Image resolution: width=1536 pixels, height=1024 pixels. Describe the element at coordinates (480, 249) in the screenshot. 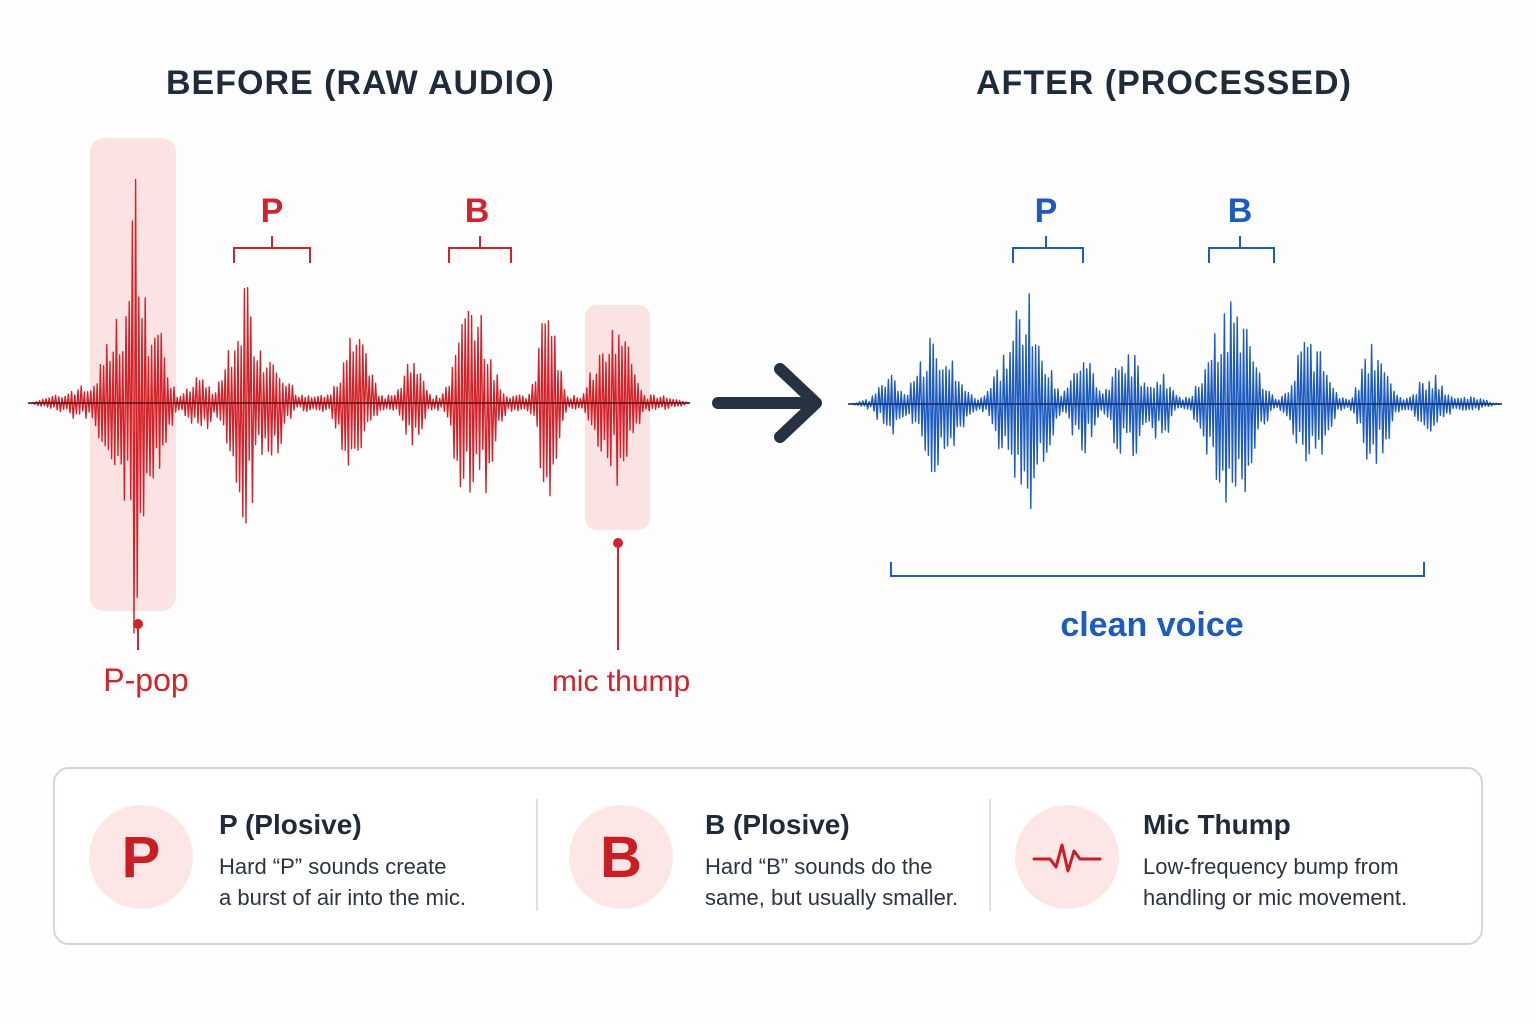

I see `before-b-bracket` at that location.